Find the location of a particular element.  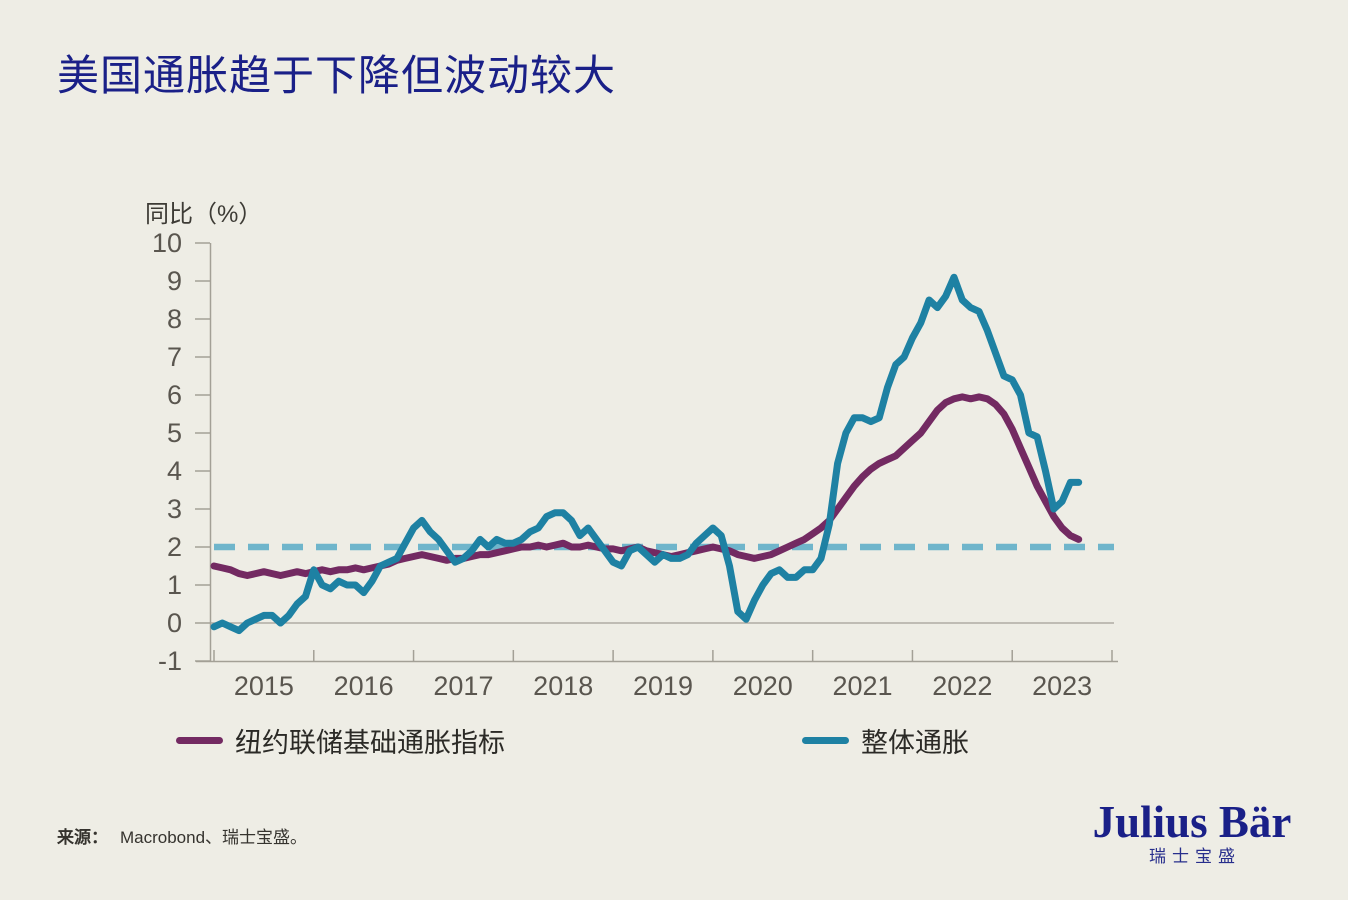

logo-chinese-name: 瑞士宝盛 is located at coordinates (1195, 856).